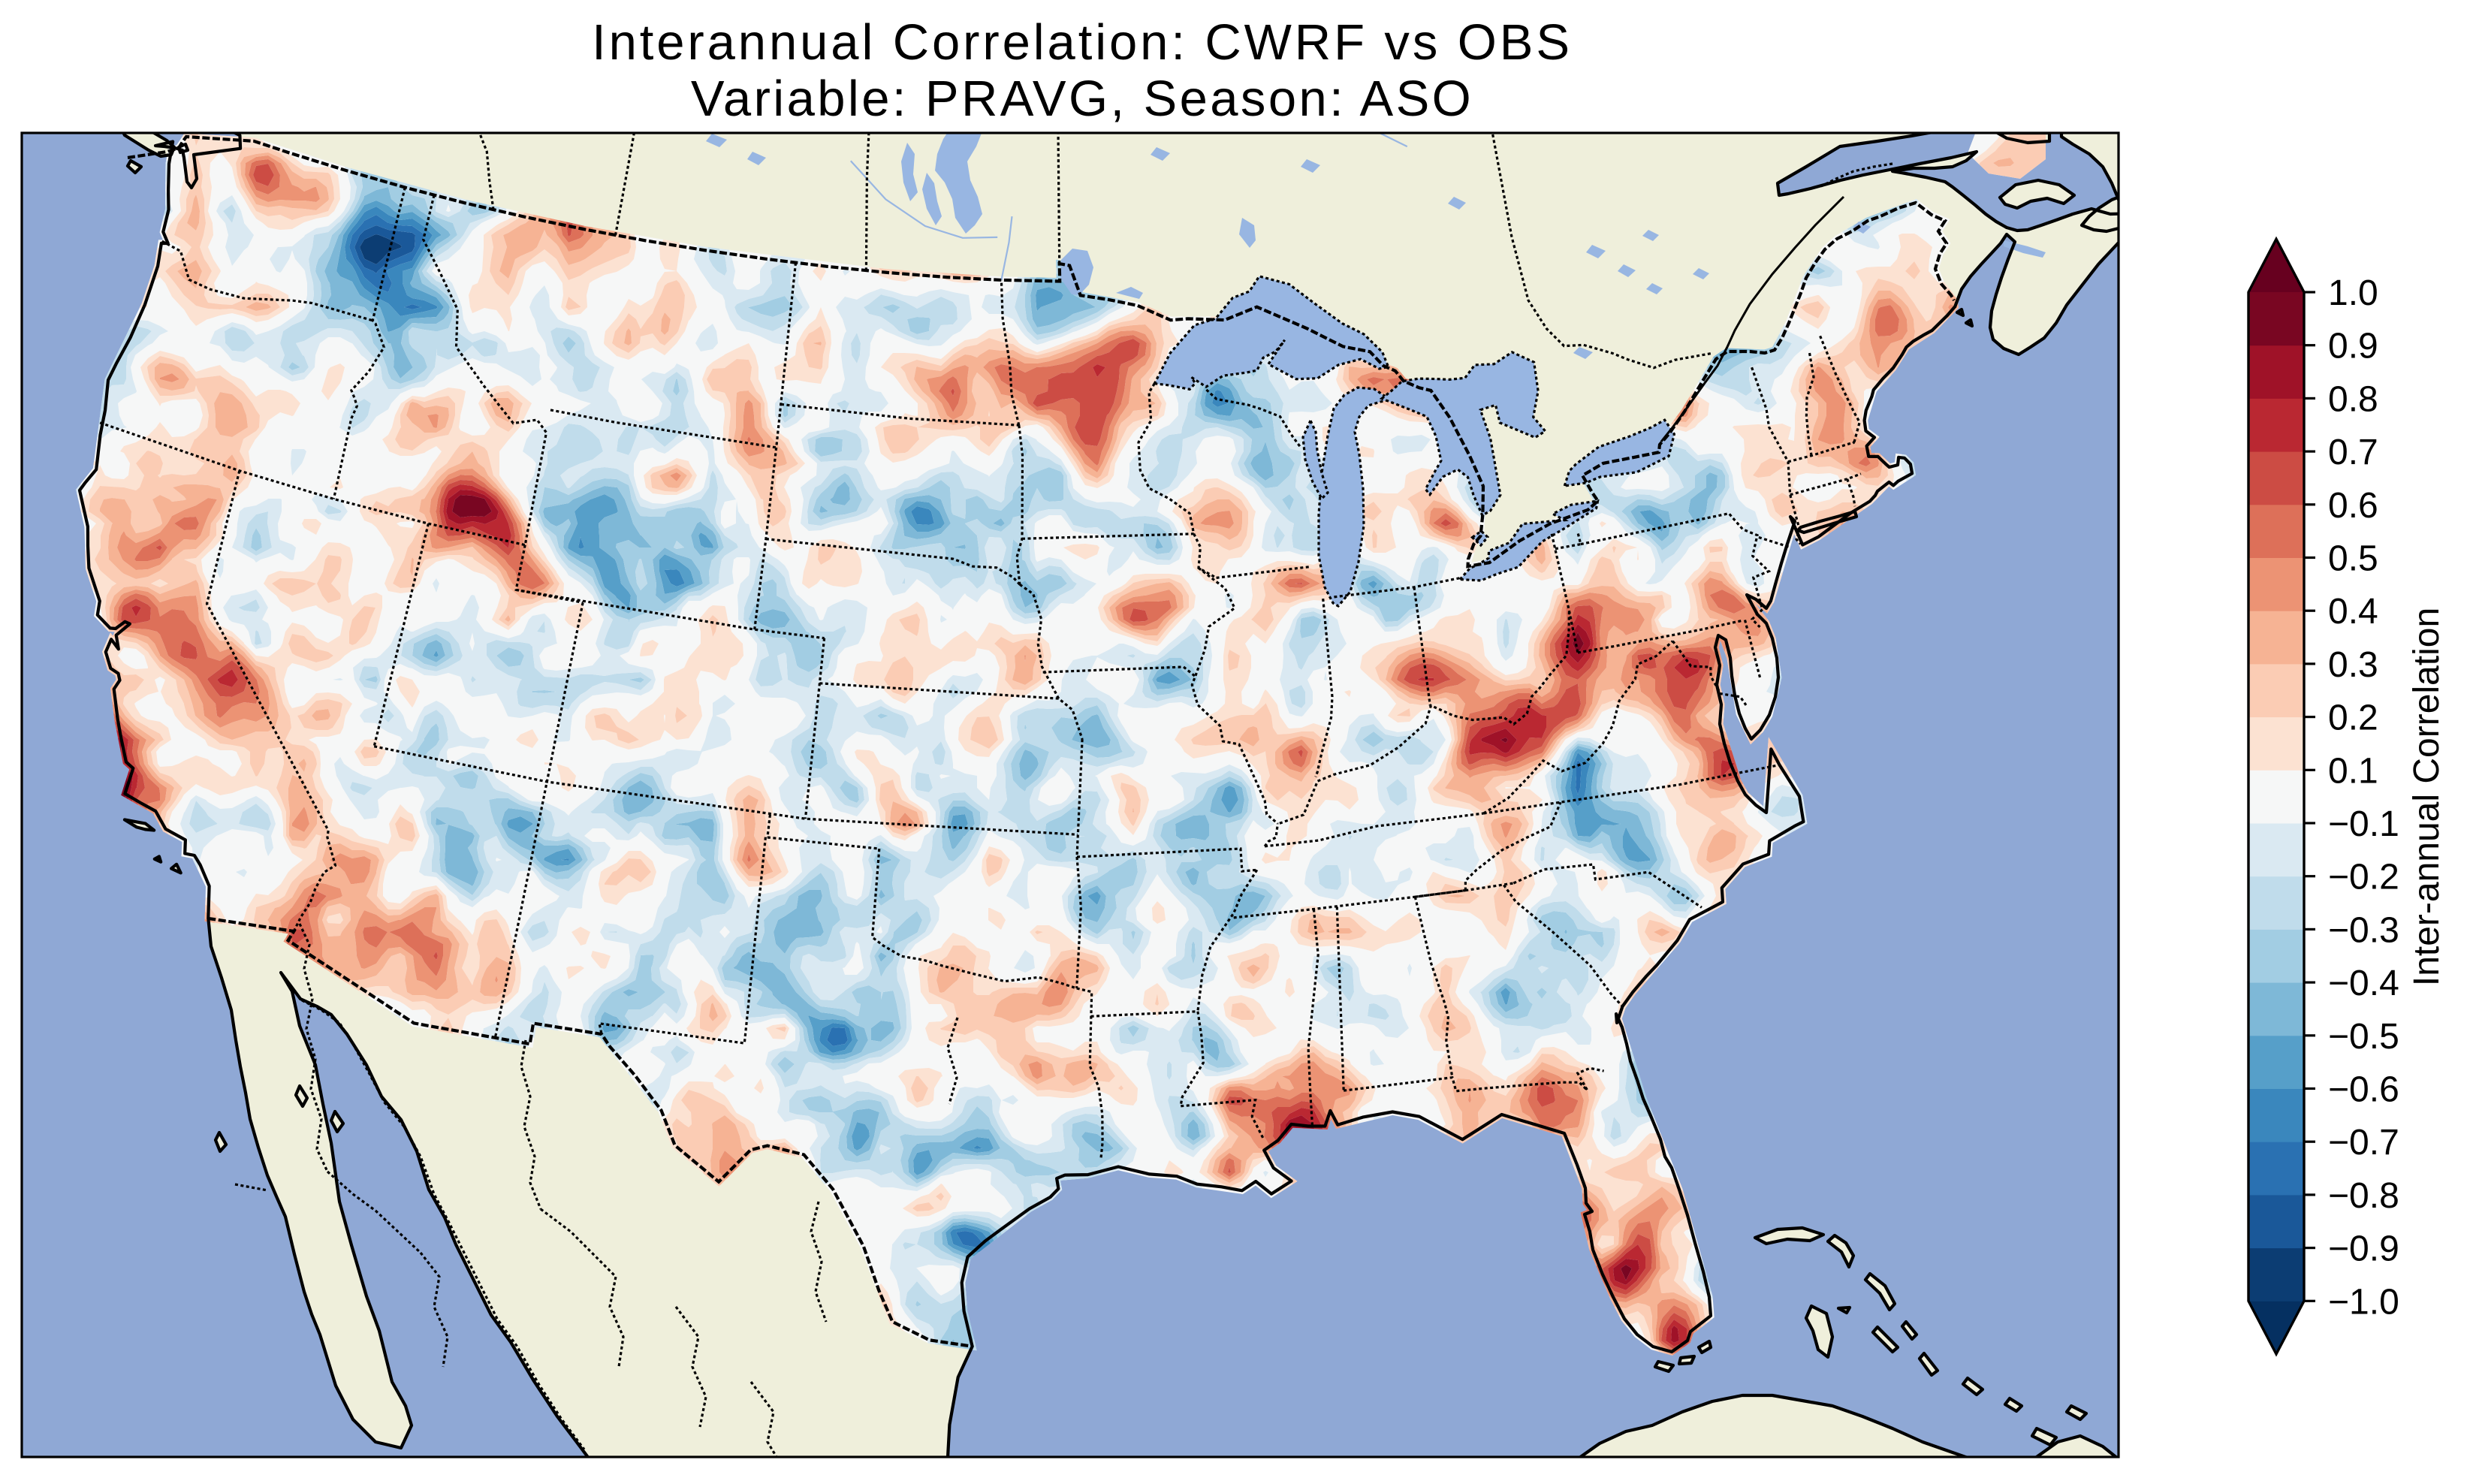  What do you see at coordinates (1082, 42) in the screenshot?
I see `svg-text:Interannual Correlation: CWRF: Interannual Correlation: CWRF vs OBS` at bounding box center [1082, 42].